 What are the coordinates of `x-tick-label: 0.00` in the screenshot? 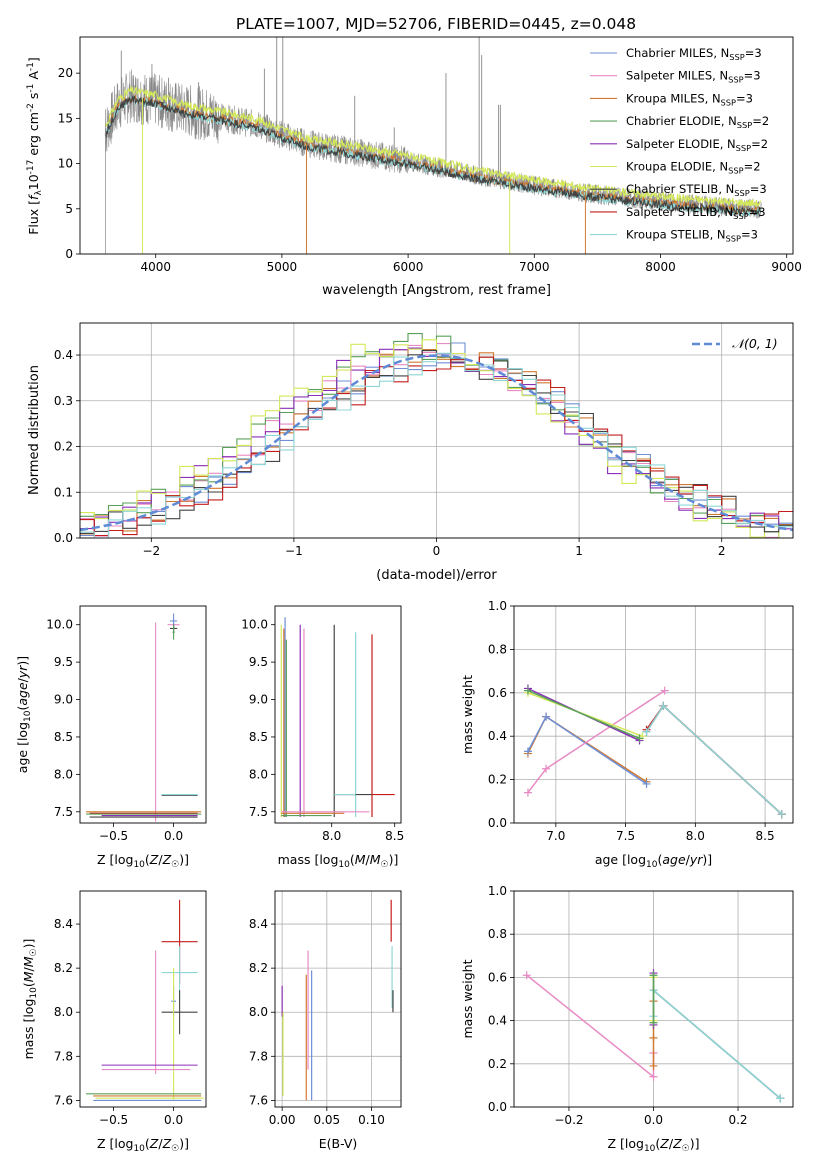 It's located at (282, 1120).